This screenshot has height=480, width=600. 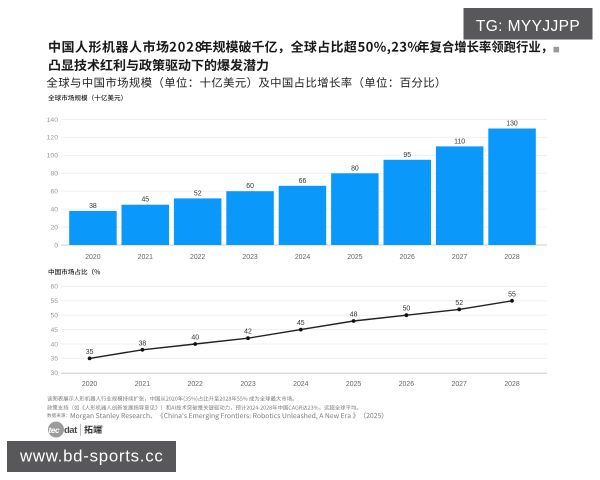 What do you see at coordinates (528, 26) in the screenshot?
I see `svg-text: TG: MYYJJPP` at bounding box center [528, 26].